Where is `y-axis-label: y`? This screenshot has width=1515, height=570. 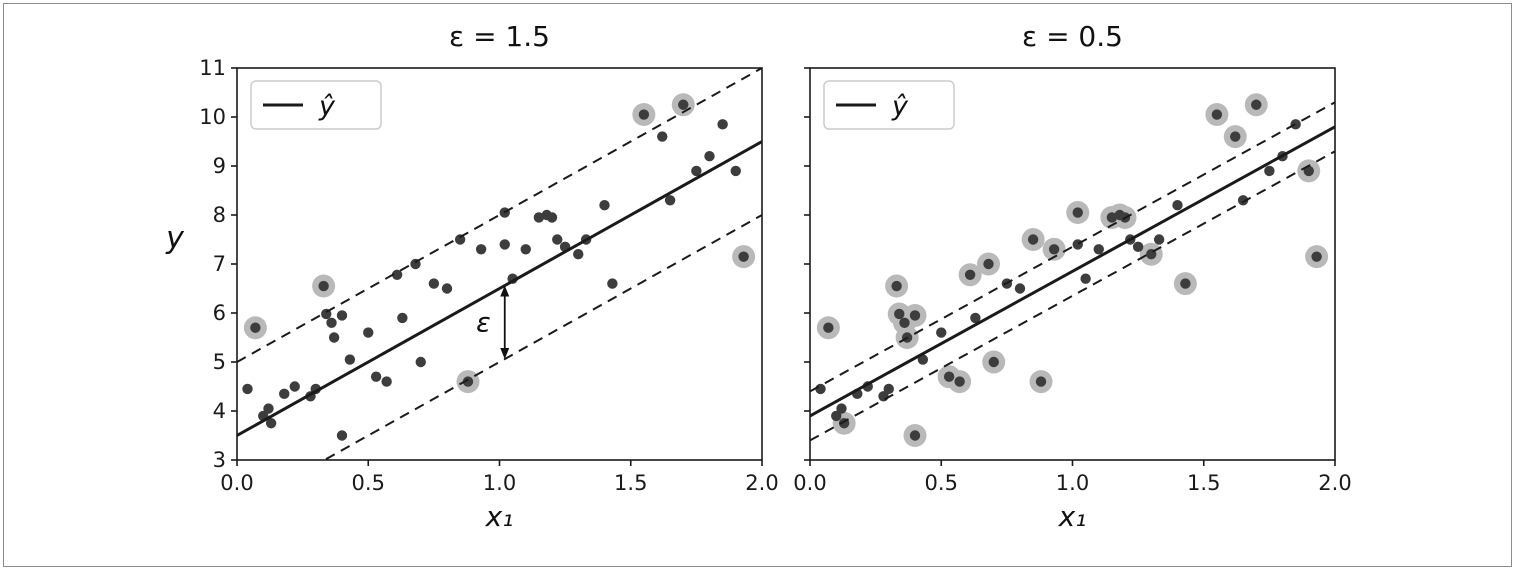 y-axis-label: y is located at coordinates (175, 238).